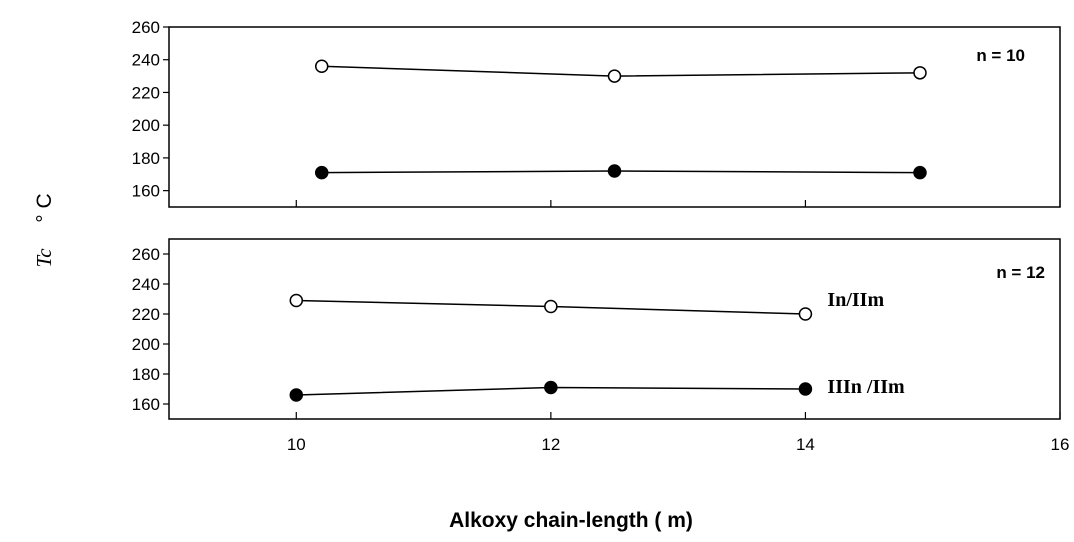  Describe the element at coordinates (1000, 55) in the screenshot. I see `panel-label: n = 10` at that location.